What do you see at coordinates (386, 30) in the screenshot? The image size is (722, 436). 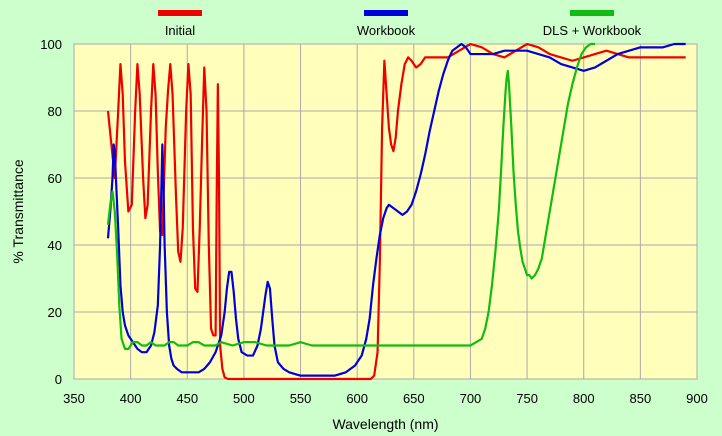 I see `legend-label-workbook: Workbook` at bounding box center [386, 30].